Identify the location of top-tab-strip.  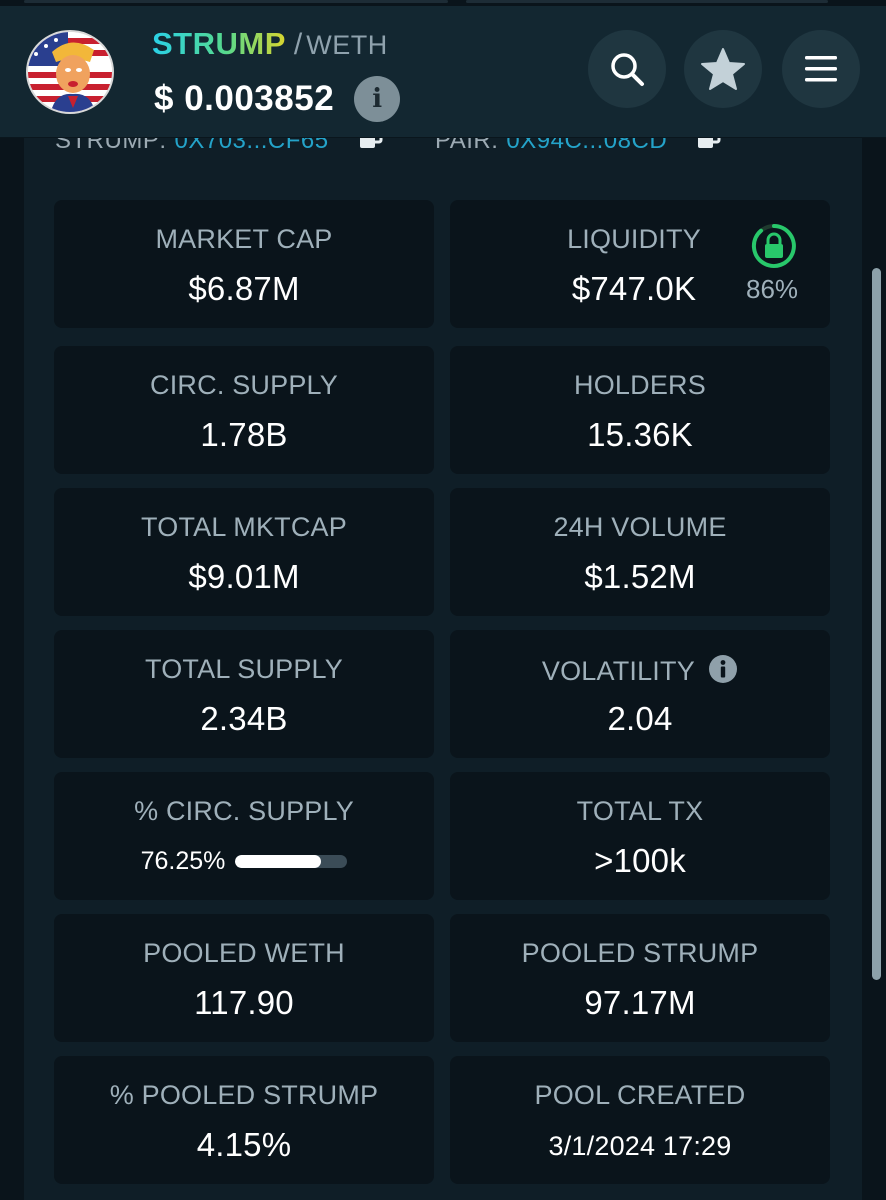
(443, 3).